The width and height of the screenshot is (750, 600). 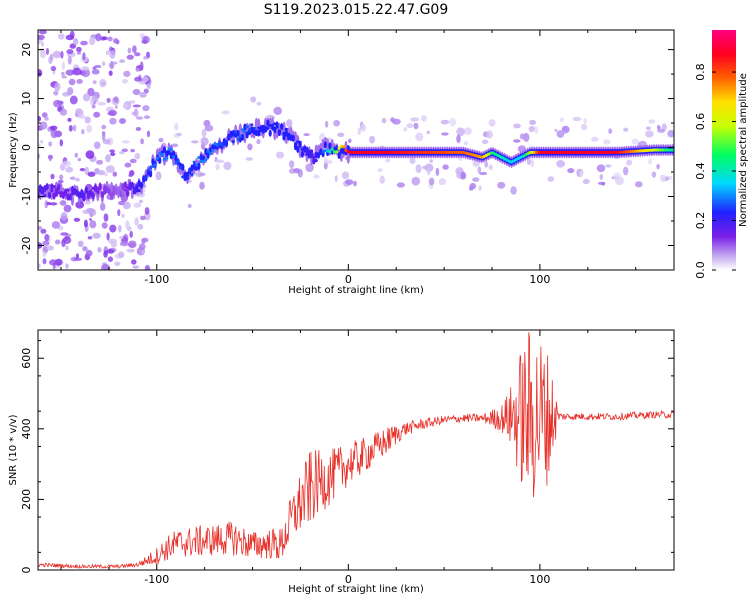 What do you see at coordinates (348, 279) in the screenshot?
I see `x-tick-label: 0` at bounding box center [348, 279].